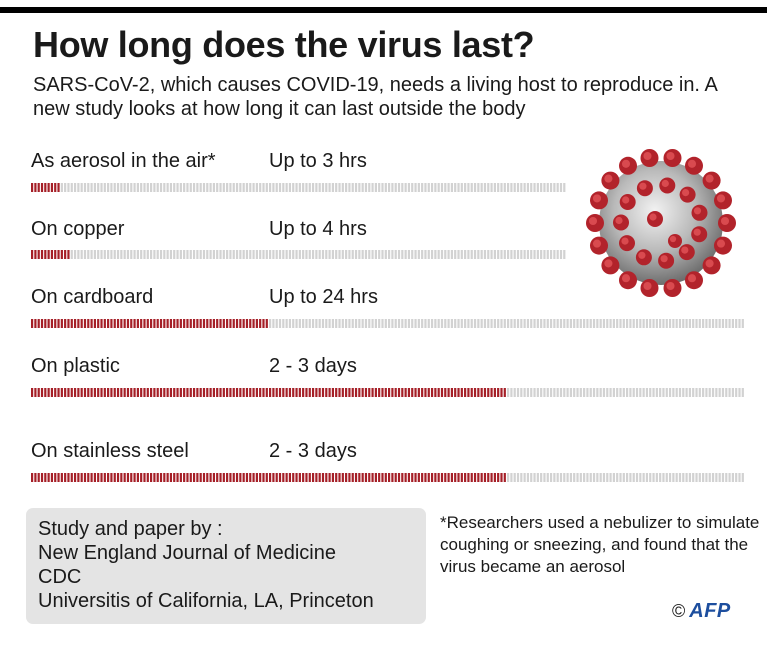  I want to click on category-label: On stainless steel, so click(110, 451).